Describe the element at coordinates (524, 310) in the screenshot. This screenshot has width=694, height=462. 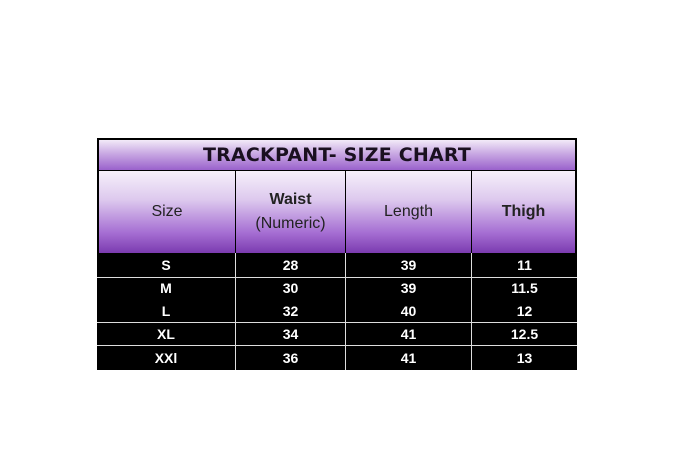
I see `table-cell: 12` at that location.